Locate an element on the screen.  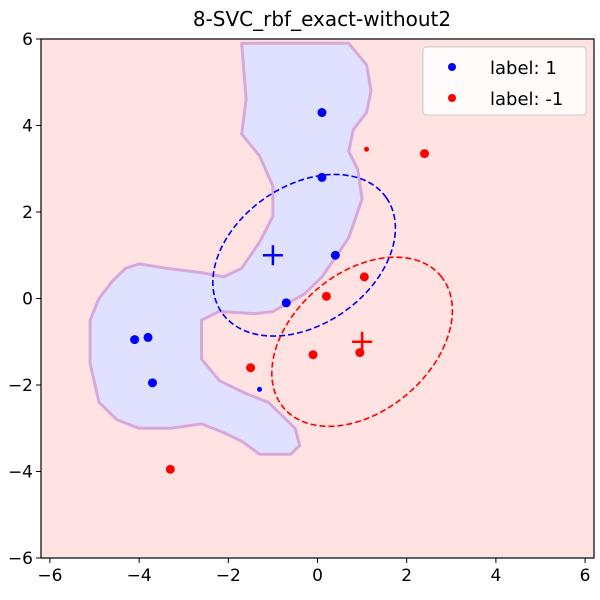
x-tick-label-2: −2 is located at coordinates (228, 576).